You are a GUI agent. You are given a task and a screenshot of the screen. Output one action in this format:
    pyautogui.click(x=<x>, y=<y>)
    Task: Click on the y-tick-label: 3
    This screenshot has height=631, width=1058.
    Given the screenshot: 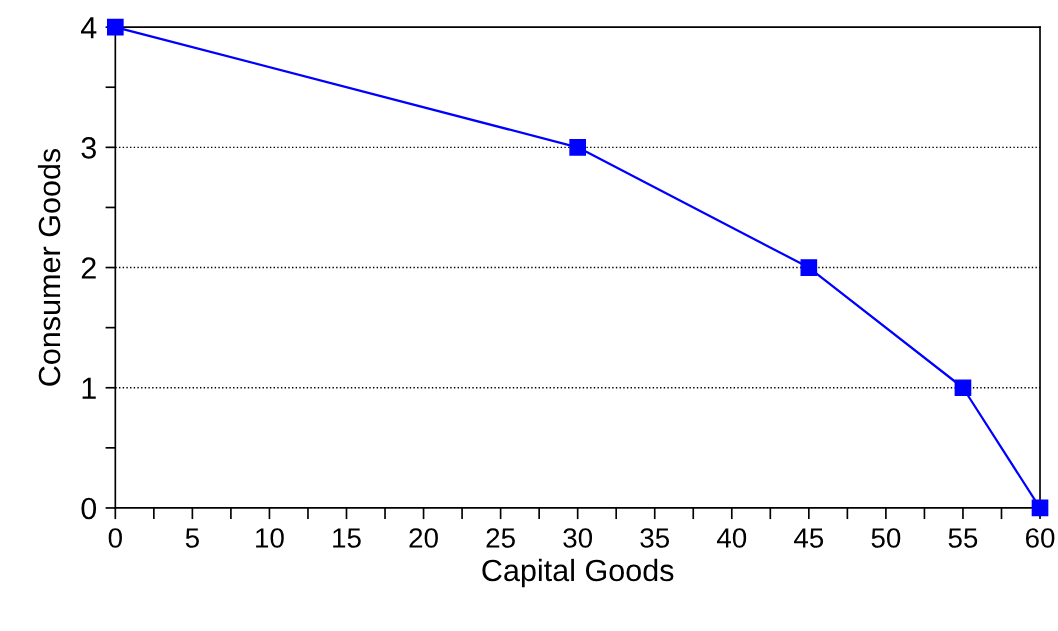 What is the action you would take?
    pyautogui.click(x=88, y=148)
    